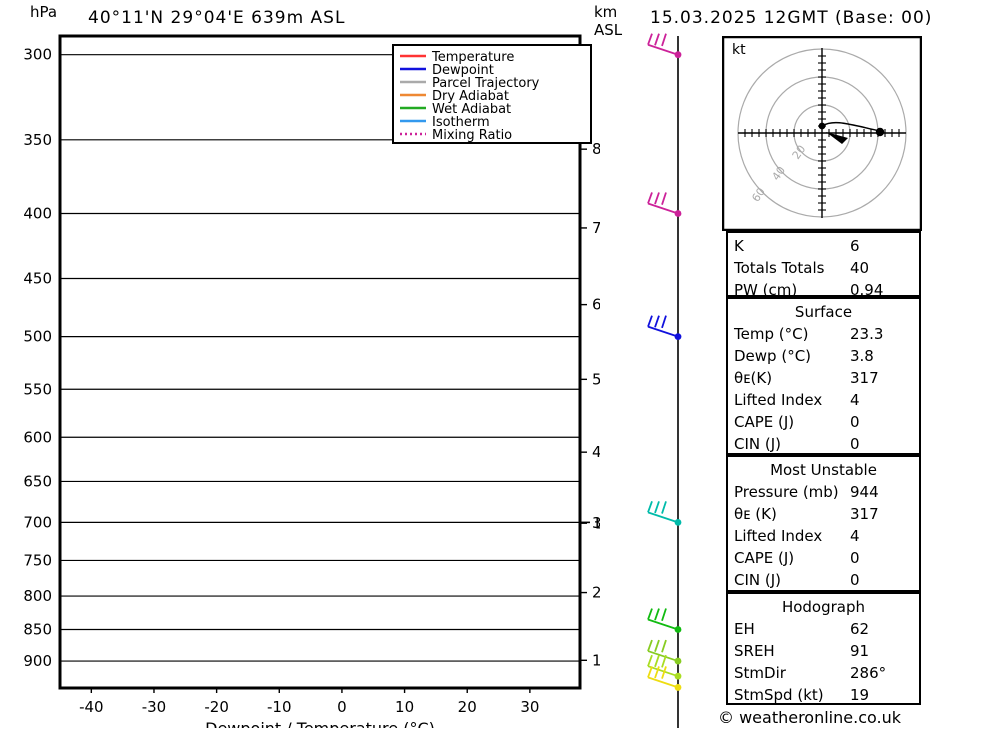 The image size is (1000, 733). What do you see at coordinates (596, 228) in the screenshot?
I see `height-tick-label: 7` at bounding box center [596, 228].